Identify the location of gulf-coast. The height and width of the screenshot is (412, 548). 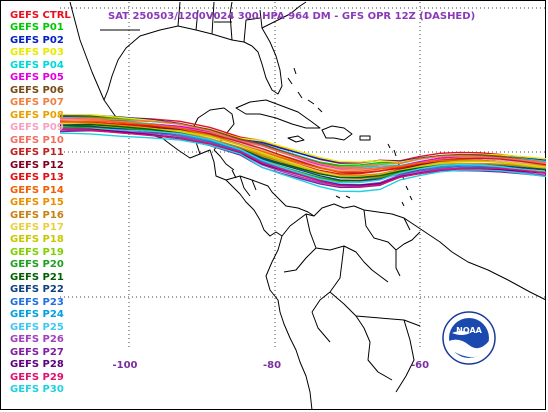
(178, 63).